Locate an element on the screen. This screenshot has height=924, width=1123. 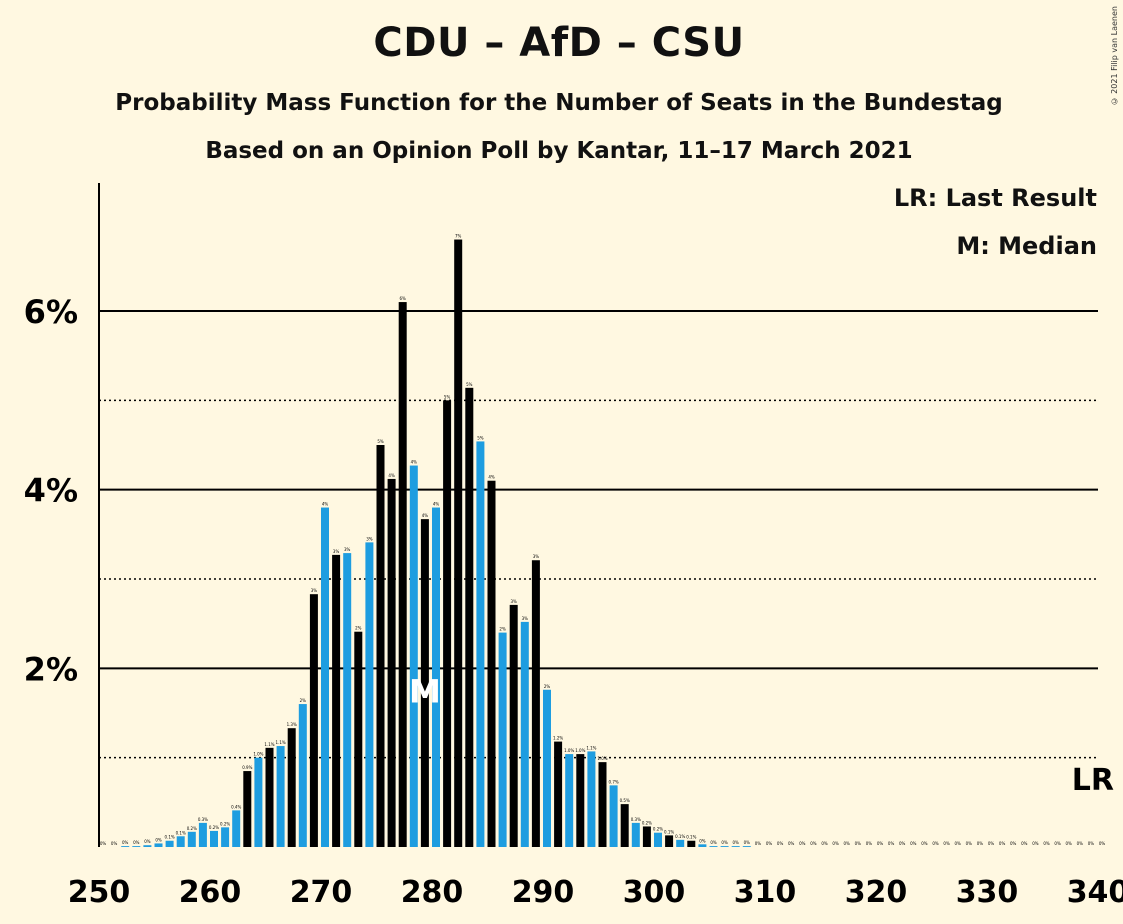
bar-label-293: 1.0% is located at coordinates (580, 750).